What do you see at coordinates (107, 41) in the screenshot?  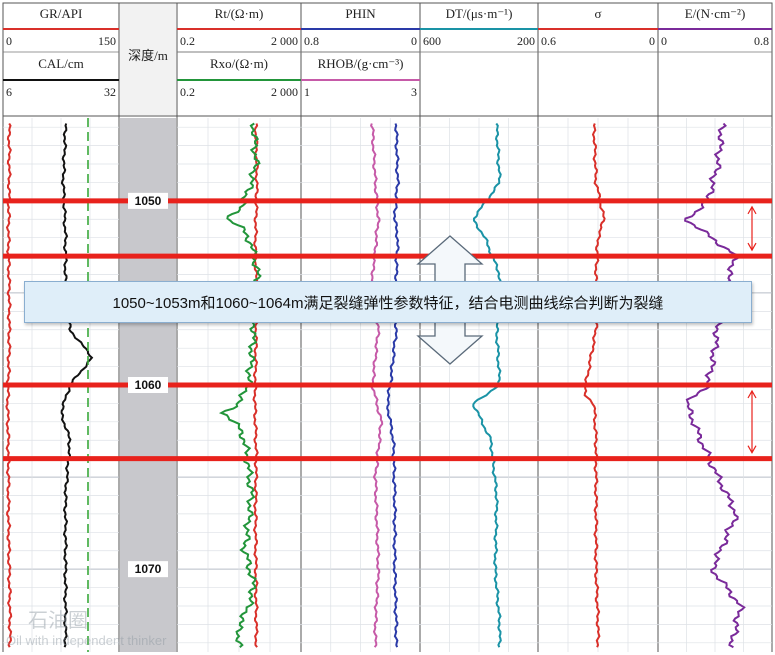 I see `scale-max-gr: 150` at bounding box center [107, 41].